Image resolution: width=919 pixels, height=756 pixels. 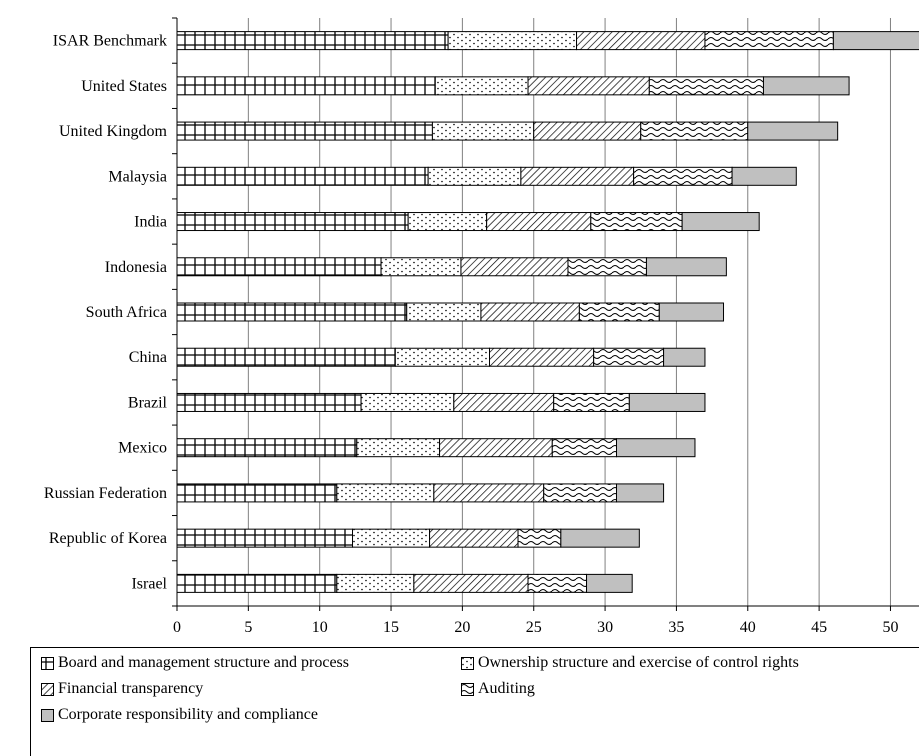 I want to click on legend-item-auditing: Auditing, so click(x=498, y=689).